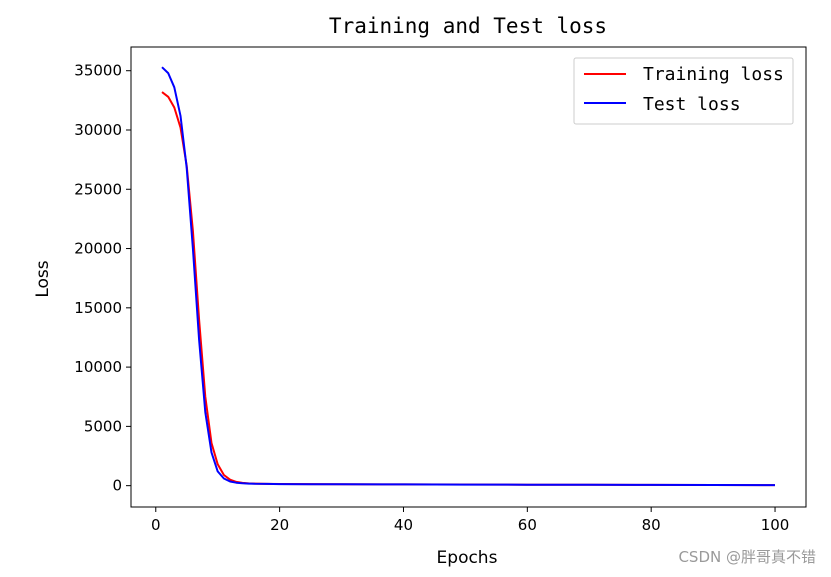  Describe the element at coordinates (403, 525) in the screenshot. I see `x-tick-label: 40` at that location.